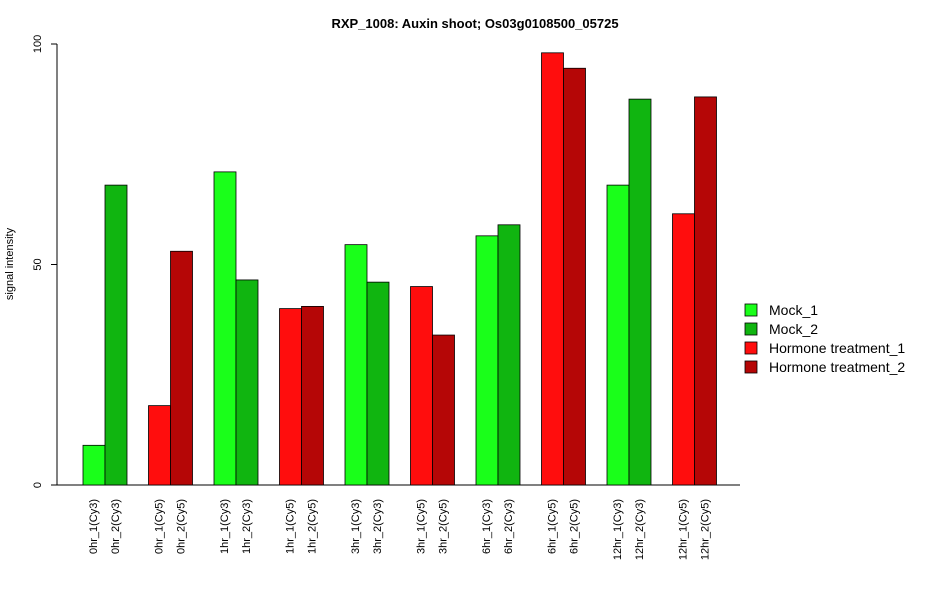  I want to click on x-tick-label: 12hr_2(Cy5), so click(705, 529).